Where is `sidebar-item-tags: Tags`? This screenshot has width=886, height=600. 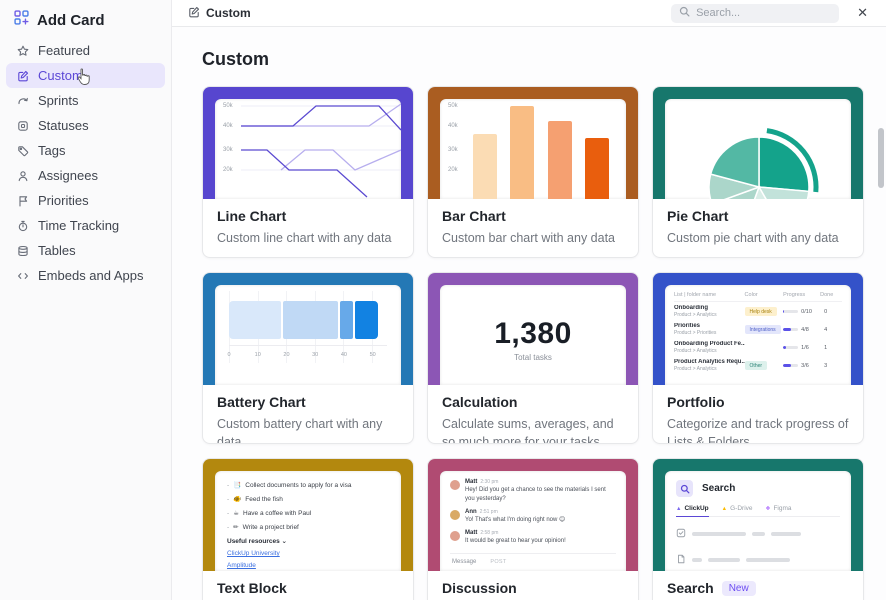
sidebar-item-tags: Tags is located at coordinates (85, 150).